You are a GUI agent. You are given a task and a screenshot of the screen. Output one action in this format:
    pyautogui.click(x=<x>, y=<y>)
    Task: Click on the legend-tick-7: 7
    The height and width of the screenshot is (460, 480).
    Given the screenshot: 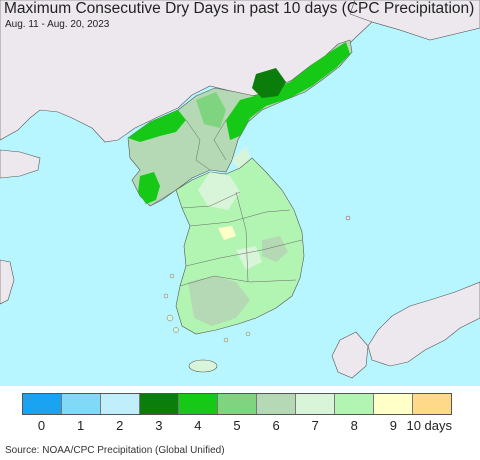 What is the action you would take?
    pyautogui.click(x=315, y=426)
    